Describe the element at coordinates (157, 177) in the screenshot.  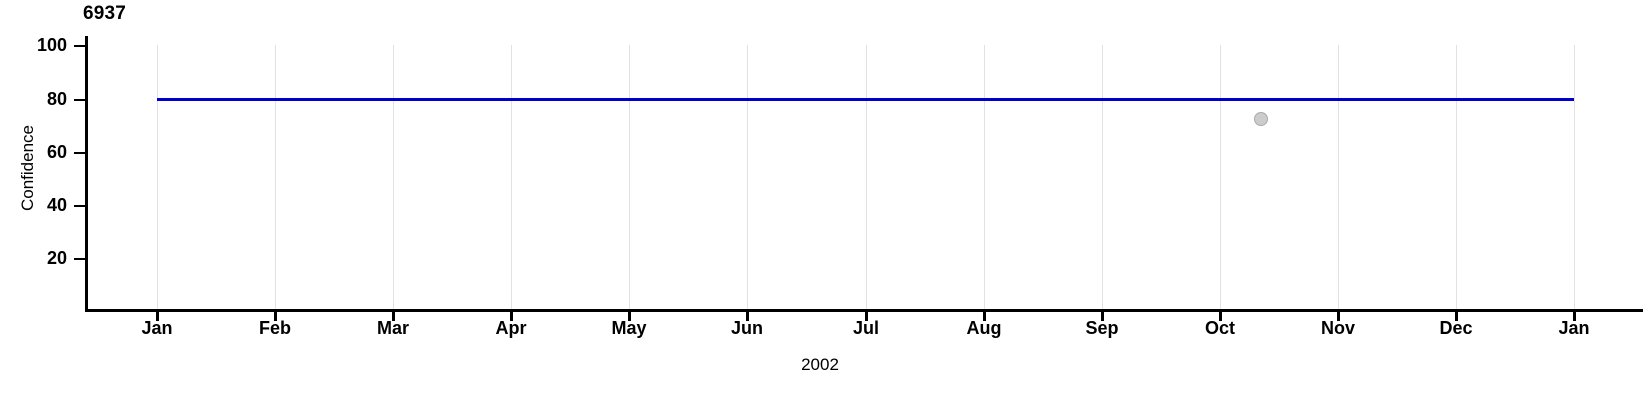
I see `gridline-jan` at that location.